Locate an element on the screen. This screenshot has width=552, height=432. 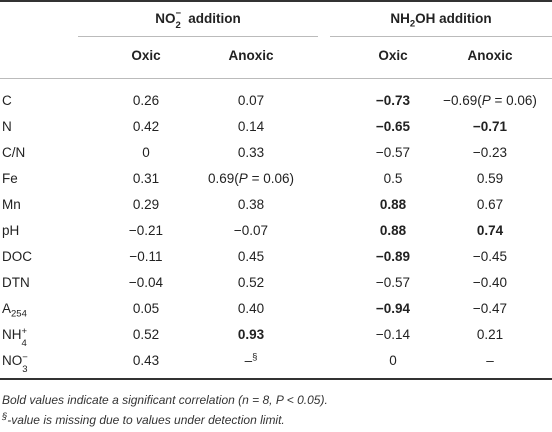
row-label-ph: pH is located at coordinates (11, 230).